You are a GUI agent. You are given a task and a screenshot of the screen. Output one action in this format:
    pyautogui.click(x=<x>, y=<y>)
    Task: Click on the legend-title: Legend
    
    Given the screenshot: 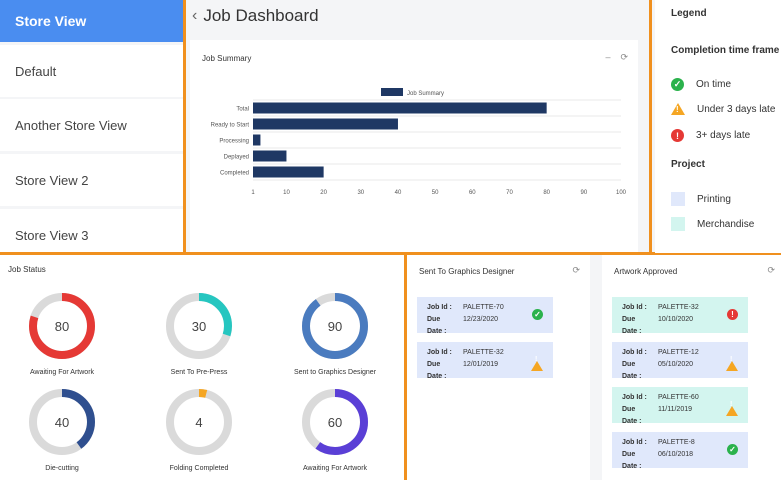 What is the action you would take?
    pyautogui.click(x=689, y=13)
    